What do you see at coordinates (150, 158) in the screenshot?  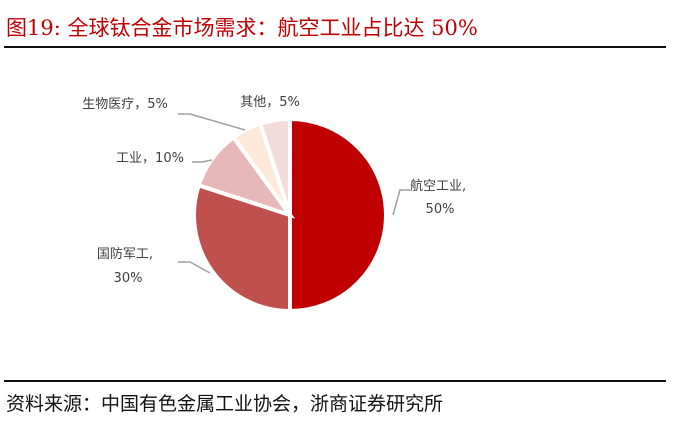 I see `data-label-2: 工业，10%` at bounding box center [150, 158].